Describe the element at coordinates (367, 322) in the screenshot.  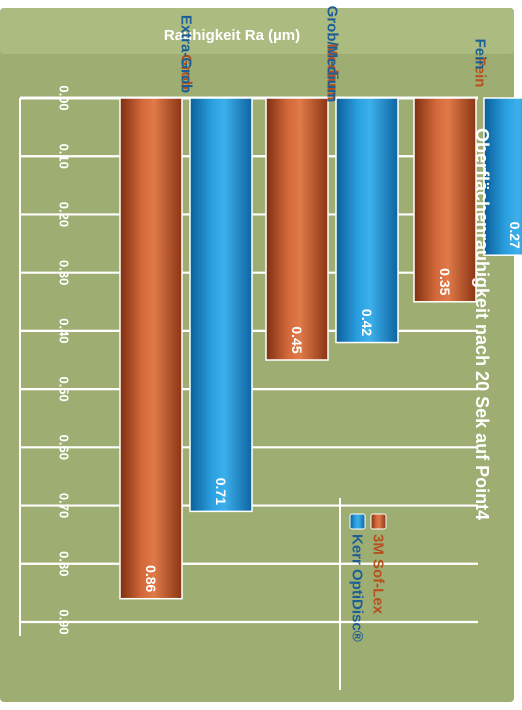
I see `bar-value-label: 0.42` at that location.